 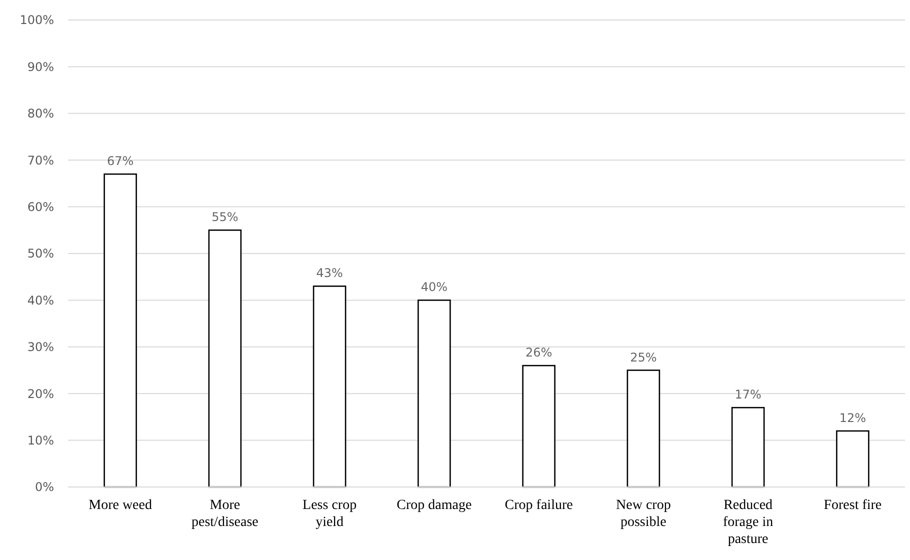 I want to click on x-tick-label: Reduced forage in pasture, so click(x=748, y=522).